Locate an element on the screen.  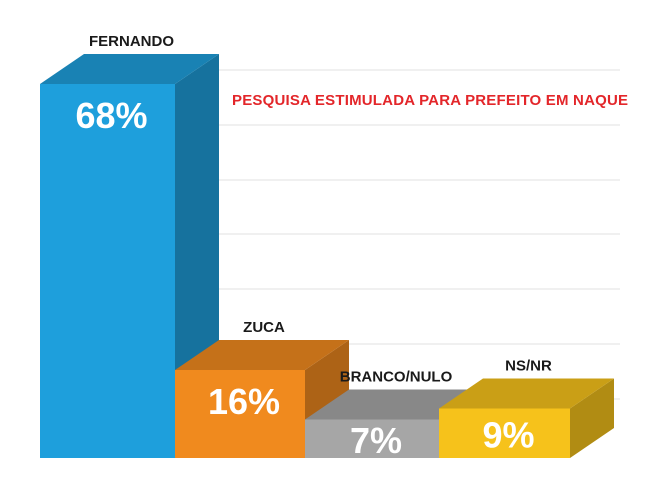
category-label: BRANCO/NULO is located at coordinates (396, 377).